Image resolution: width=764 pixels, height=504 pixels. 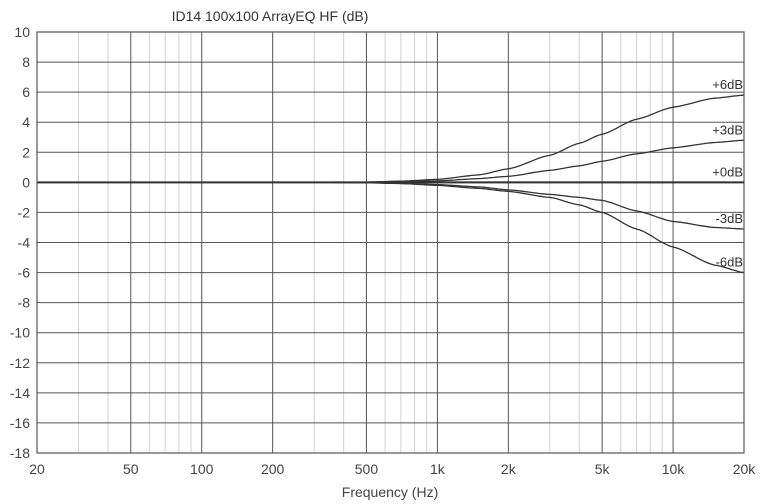 I want to click on y-tick-label: 2, so click(x=26, y=152).